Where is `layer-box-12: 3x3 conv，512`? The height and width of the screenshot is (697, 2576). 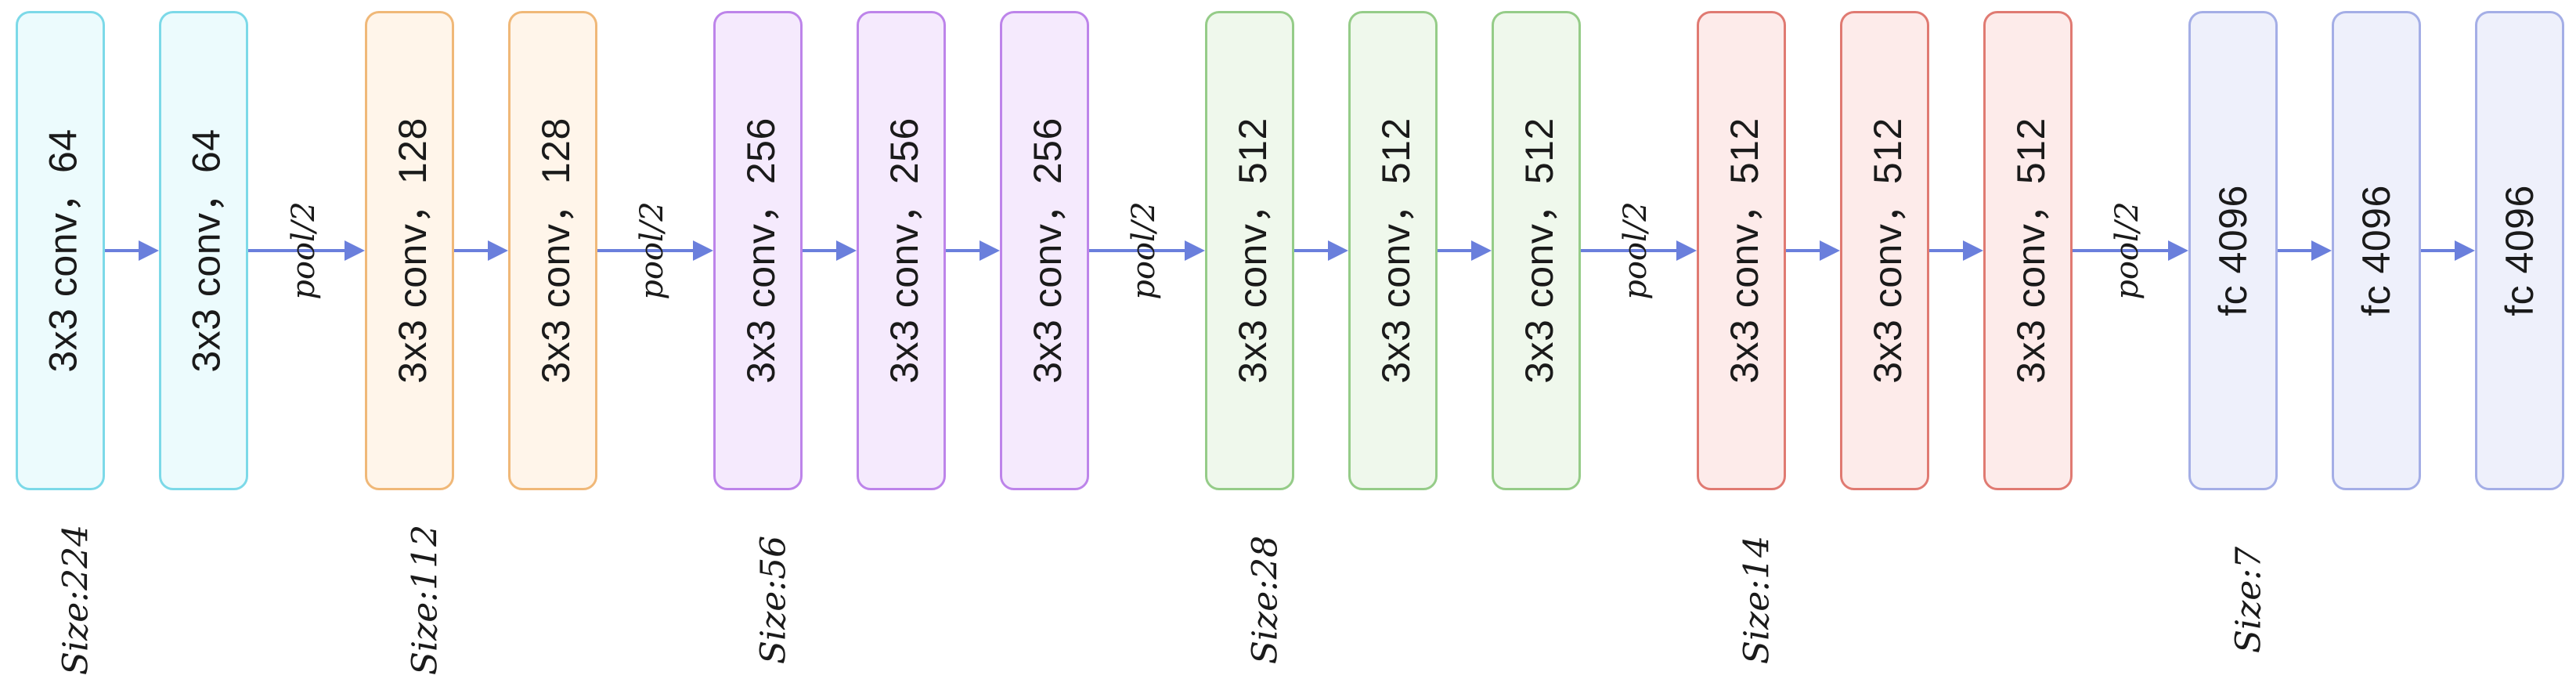 layer-box-12: 3x3 conv，512 is located at coordinates (1885, 250).